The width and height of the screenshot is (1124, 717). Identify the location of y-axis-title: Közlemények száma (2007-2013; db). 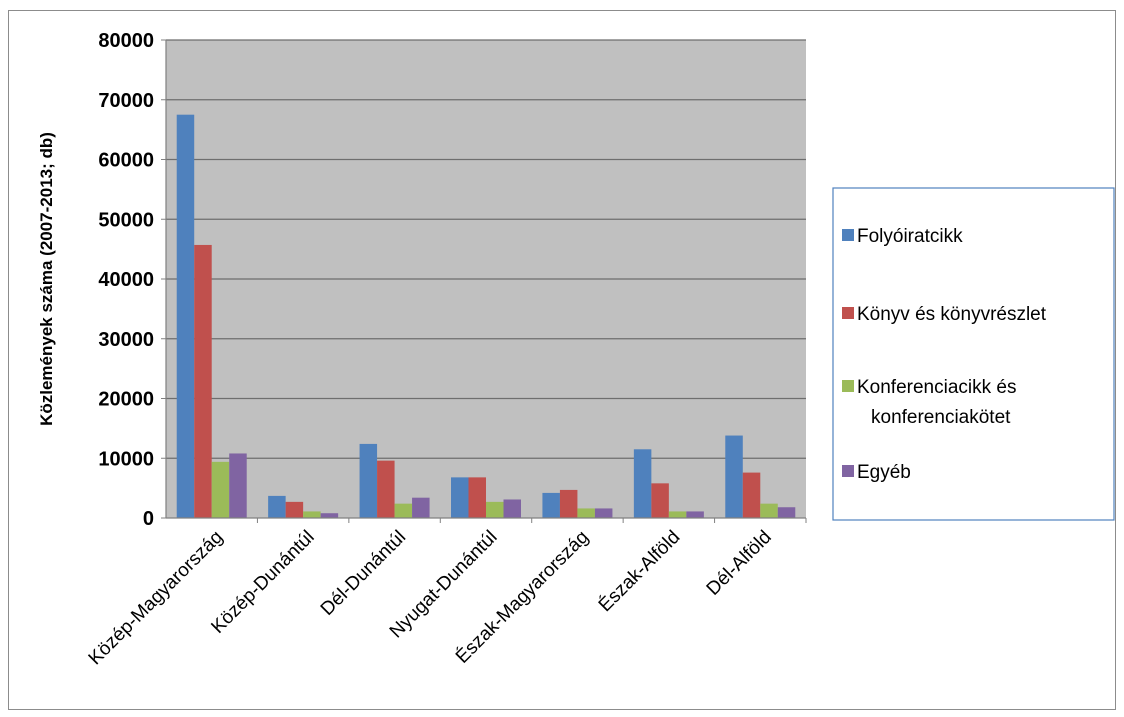
(46, 279).